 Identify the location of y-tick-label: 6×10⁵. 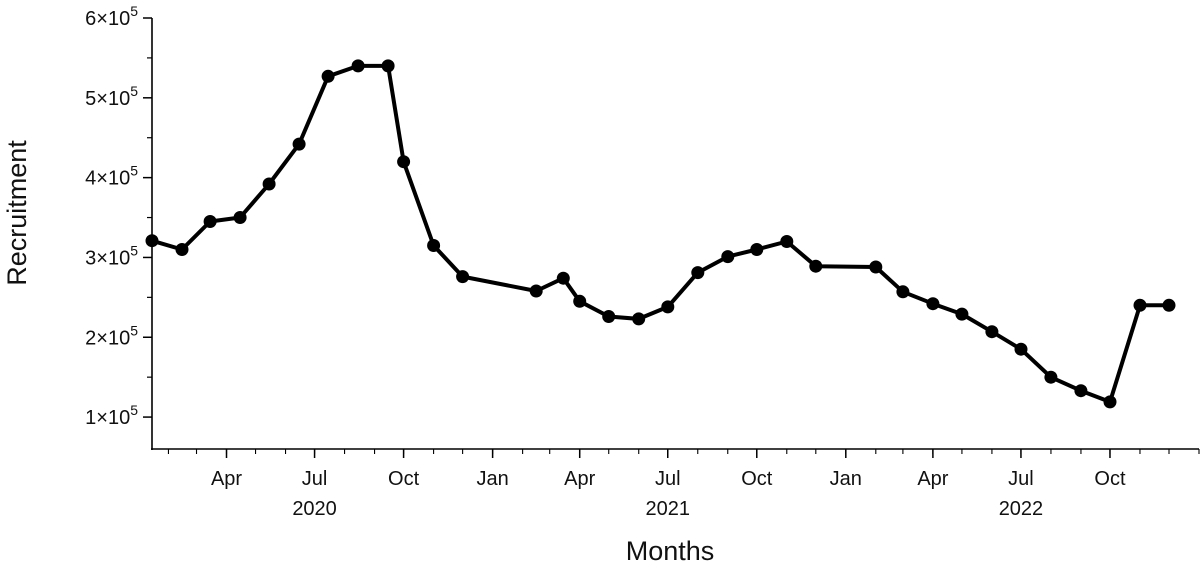
(111, 16).